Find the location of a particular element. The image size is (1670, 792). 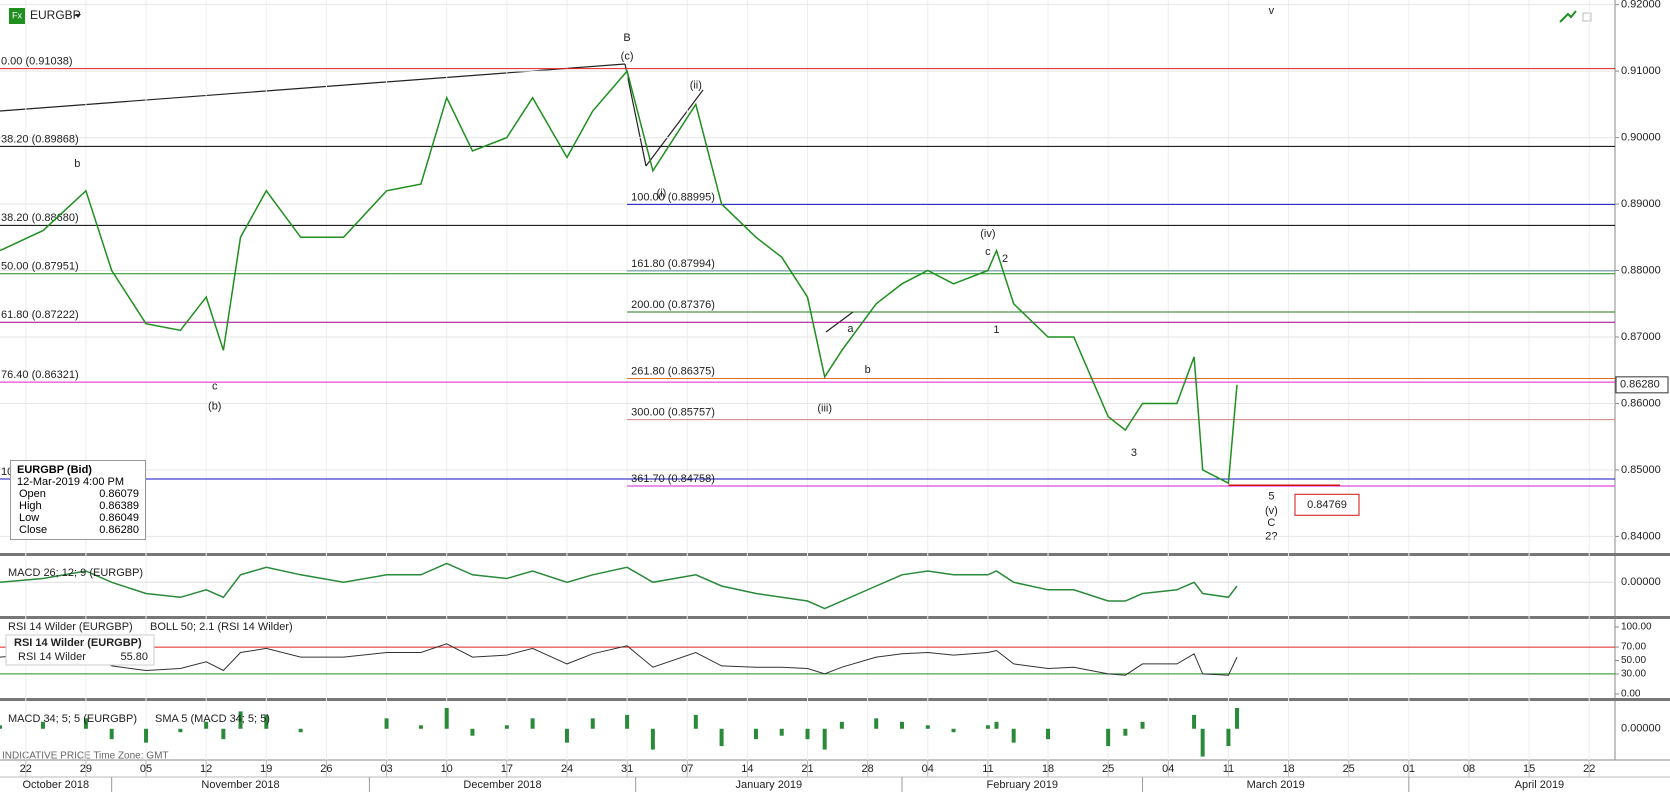

wave-label: (i) is located at coordinates (662, 193).